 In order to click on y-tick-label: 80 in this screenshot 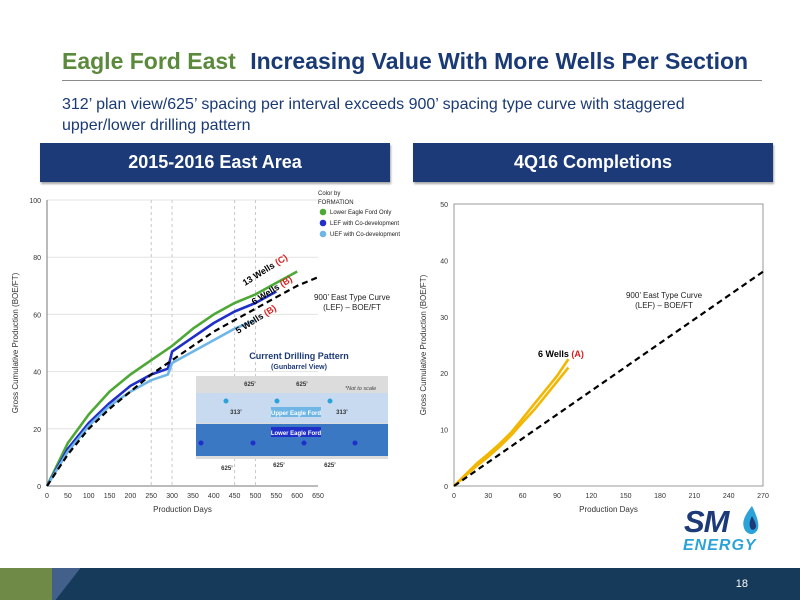, I will do `click(37, 258)`.